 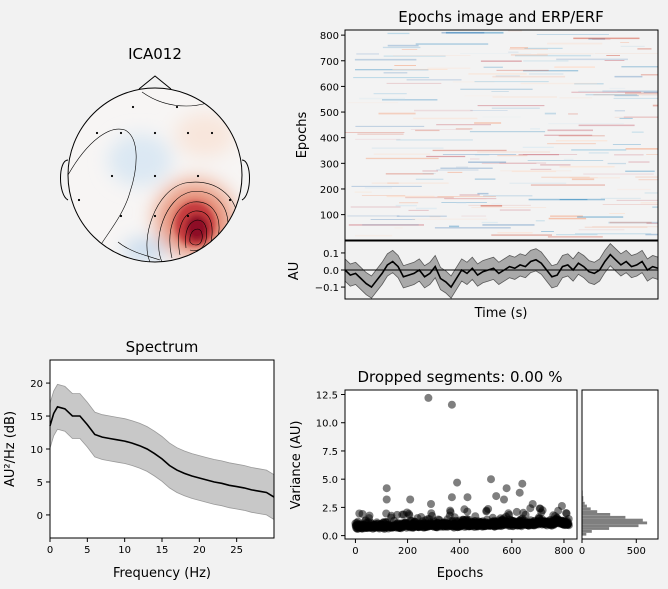 What do you see at coordinates (330, 508) in the screenshot?
I see `y-tick-label: 2.5` at bounding box center [330, 508].